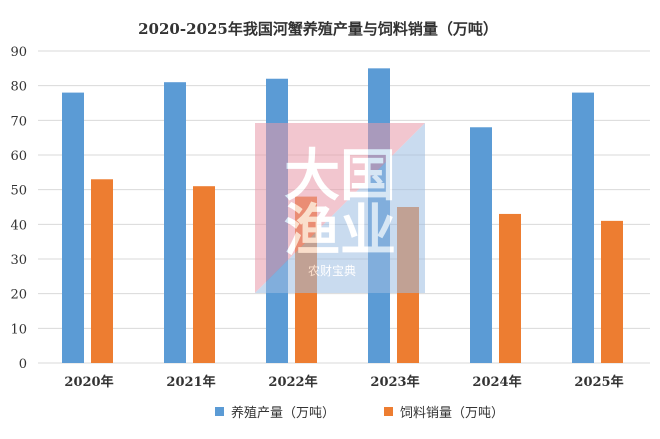  I want to click on y-tick-label: 10, so click(18, 329).